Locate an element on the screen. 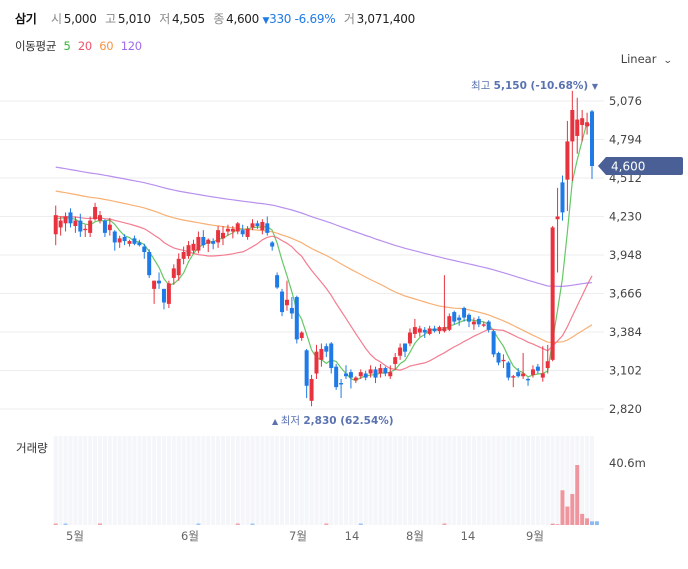 This screenshot has width=688, height=569. scale-selector: Linear ⌄ is located at coordinates (647, 59).